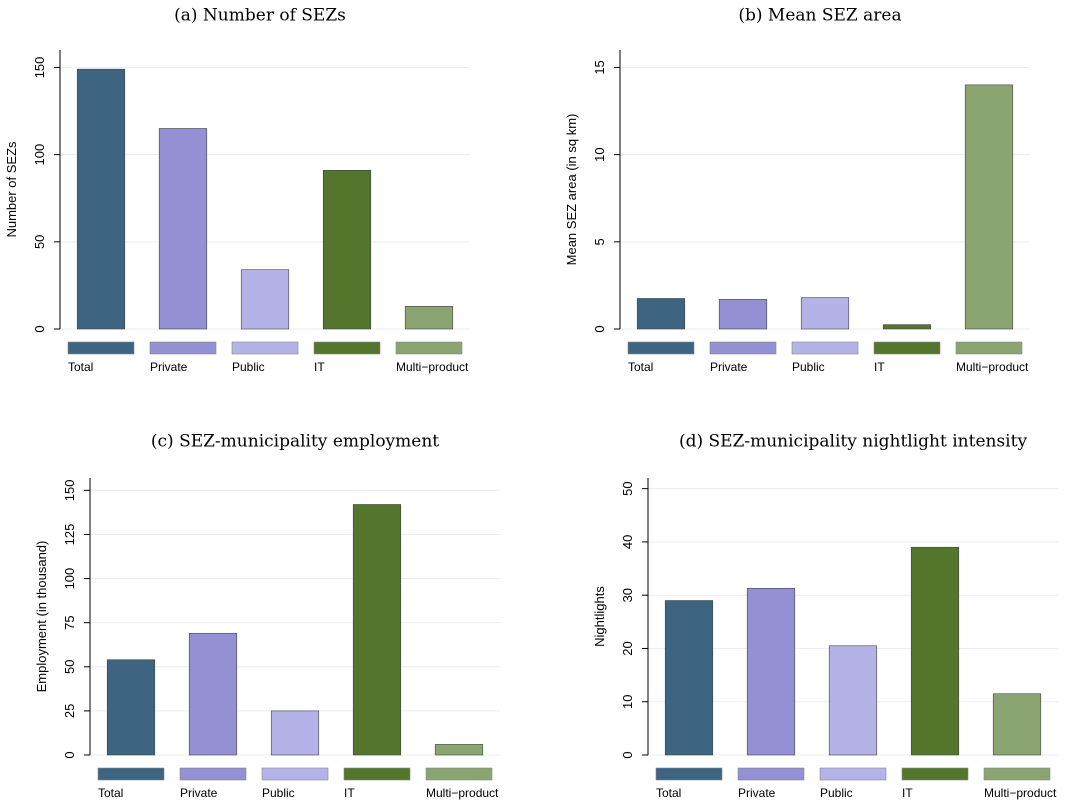 This screenshot has height=810, width=1076. What do you see at coordinates (69, 622) in the screenshot?
I see `y-tick-label: 75` at bounding box center [69, 622].